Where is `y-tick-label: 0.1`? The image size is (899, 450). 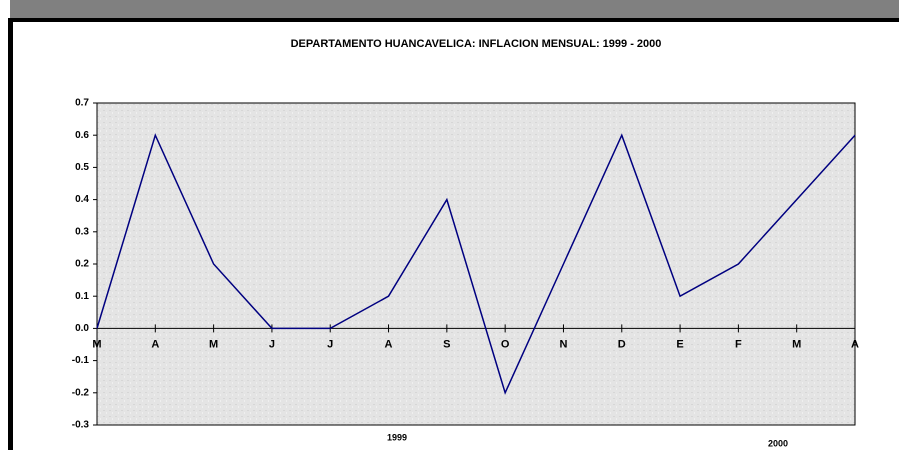 y-tick-label: 0.1 is located at coordinates (82, 296).